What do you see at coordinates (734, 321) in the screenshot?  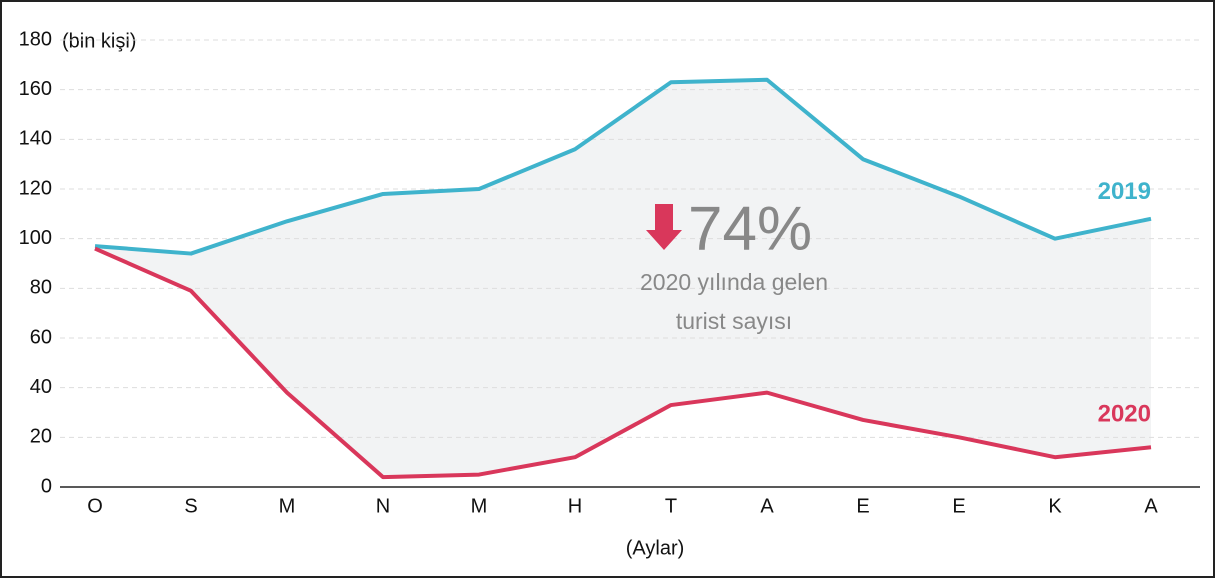 I see `annotation-text: turist sayısı` at bounding box center [734, 321].